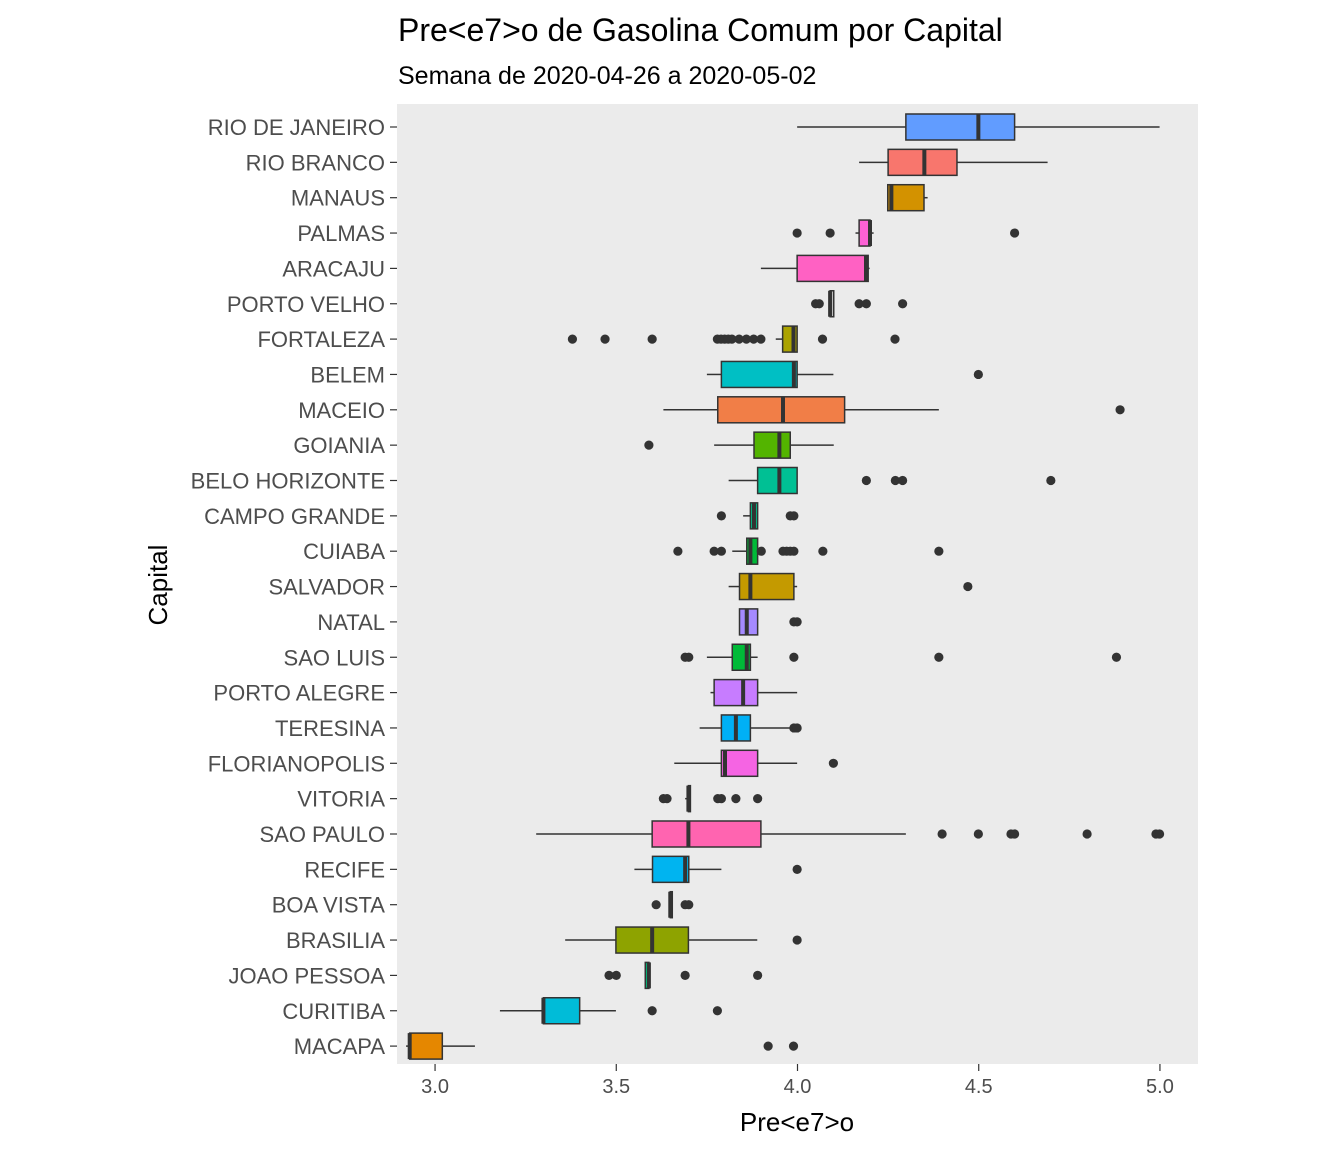  What do you see at coordinates (611, 1011) in the screenshot?
I see `box-curitiba` at bounding box center [611, 1011].